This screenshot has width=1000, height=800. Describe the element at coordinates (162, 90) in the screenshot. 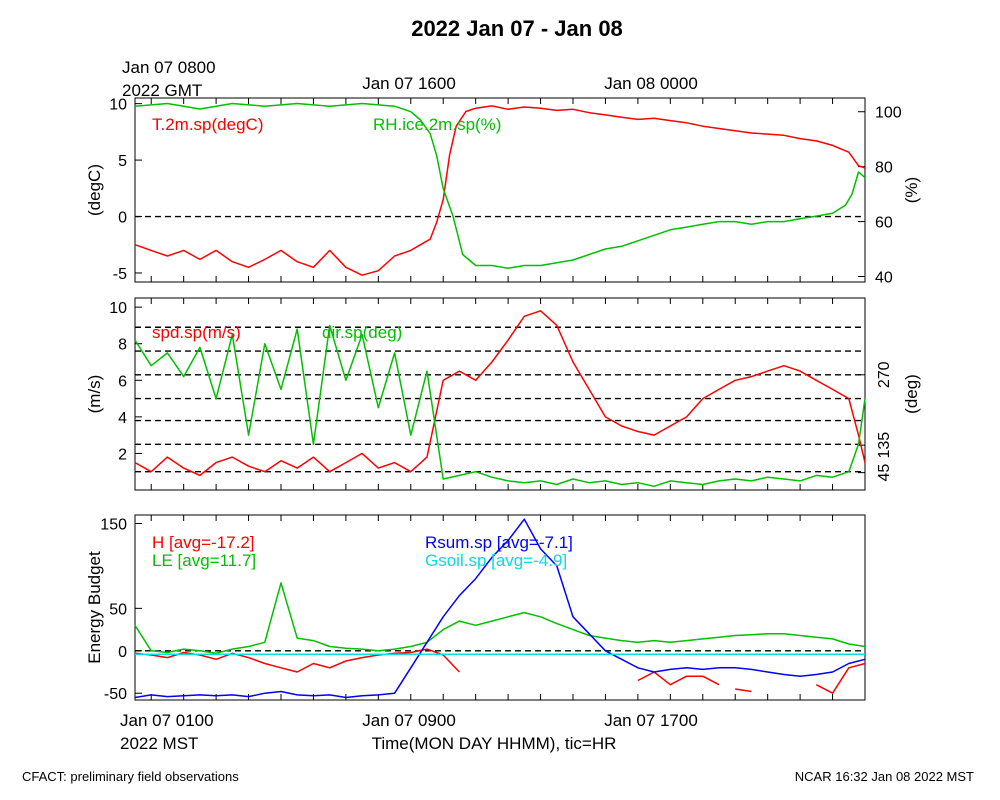

I see `top-year-label: 2022 GMT` at that location.